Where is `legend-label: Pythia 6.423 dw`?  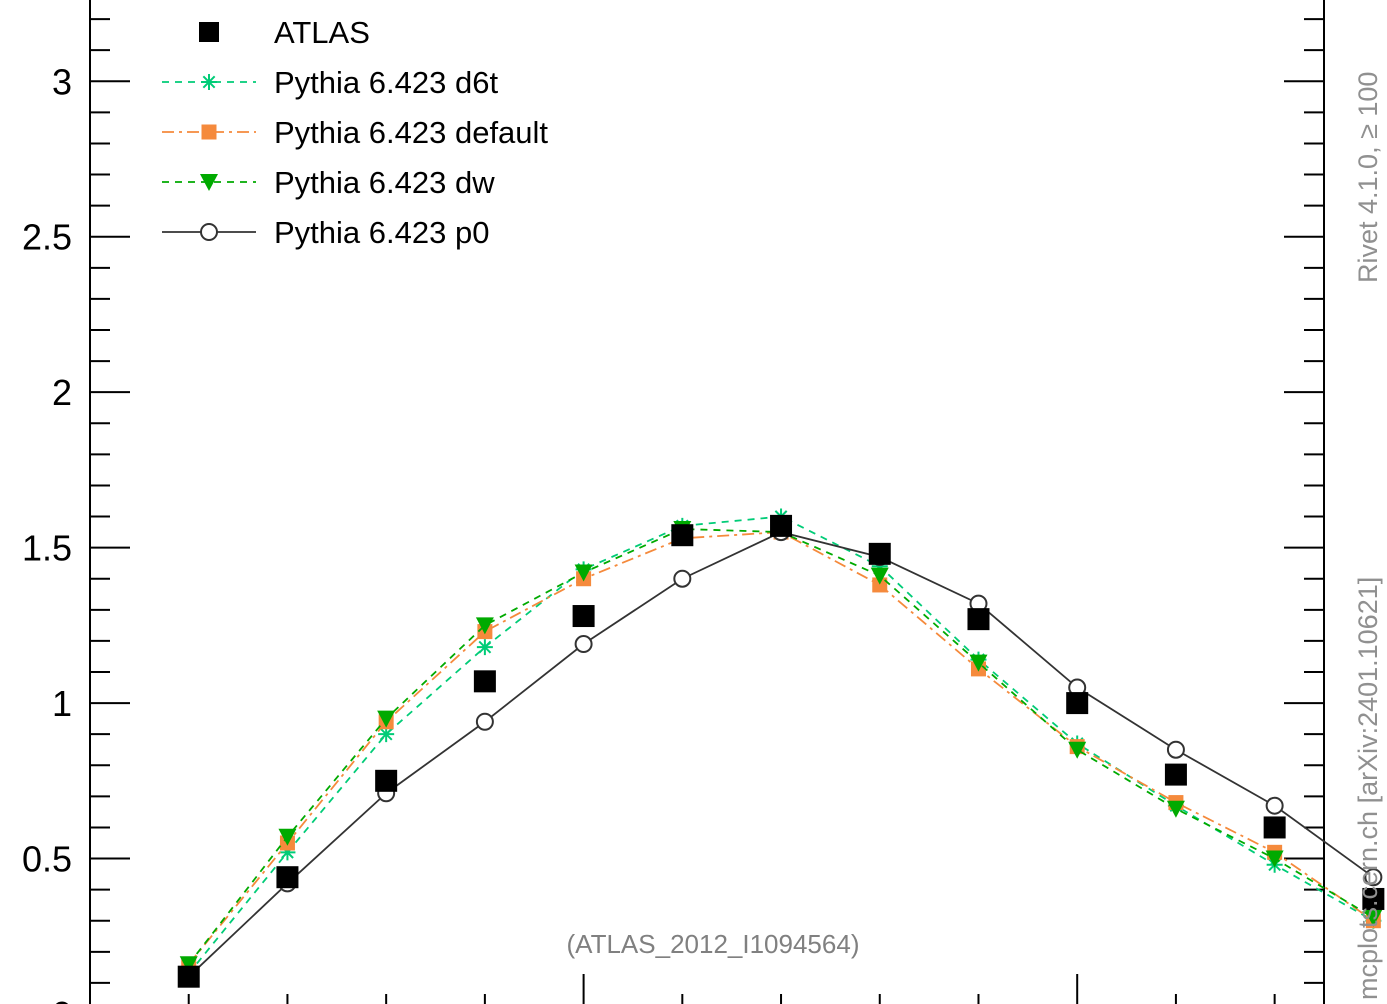 legend-label: Pythia 6.423 dw is located at coordinates (384, 182).